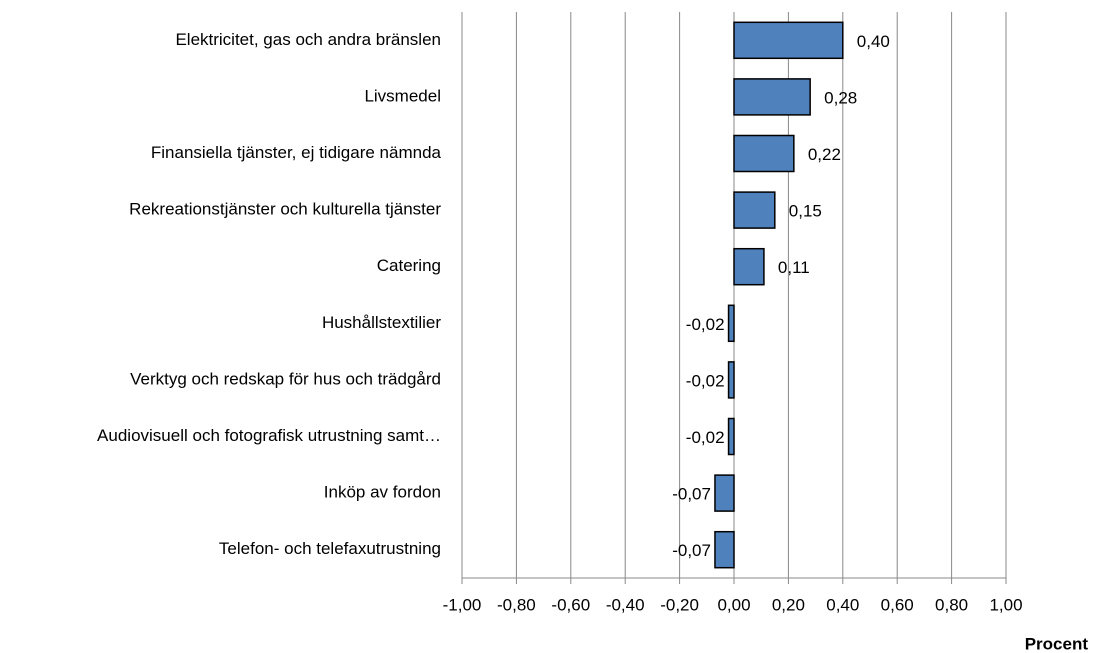  I want to click on x-tick-label: 0,20, so click(788, 604).